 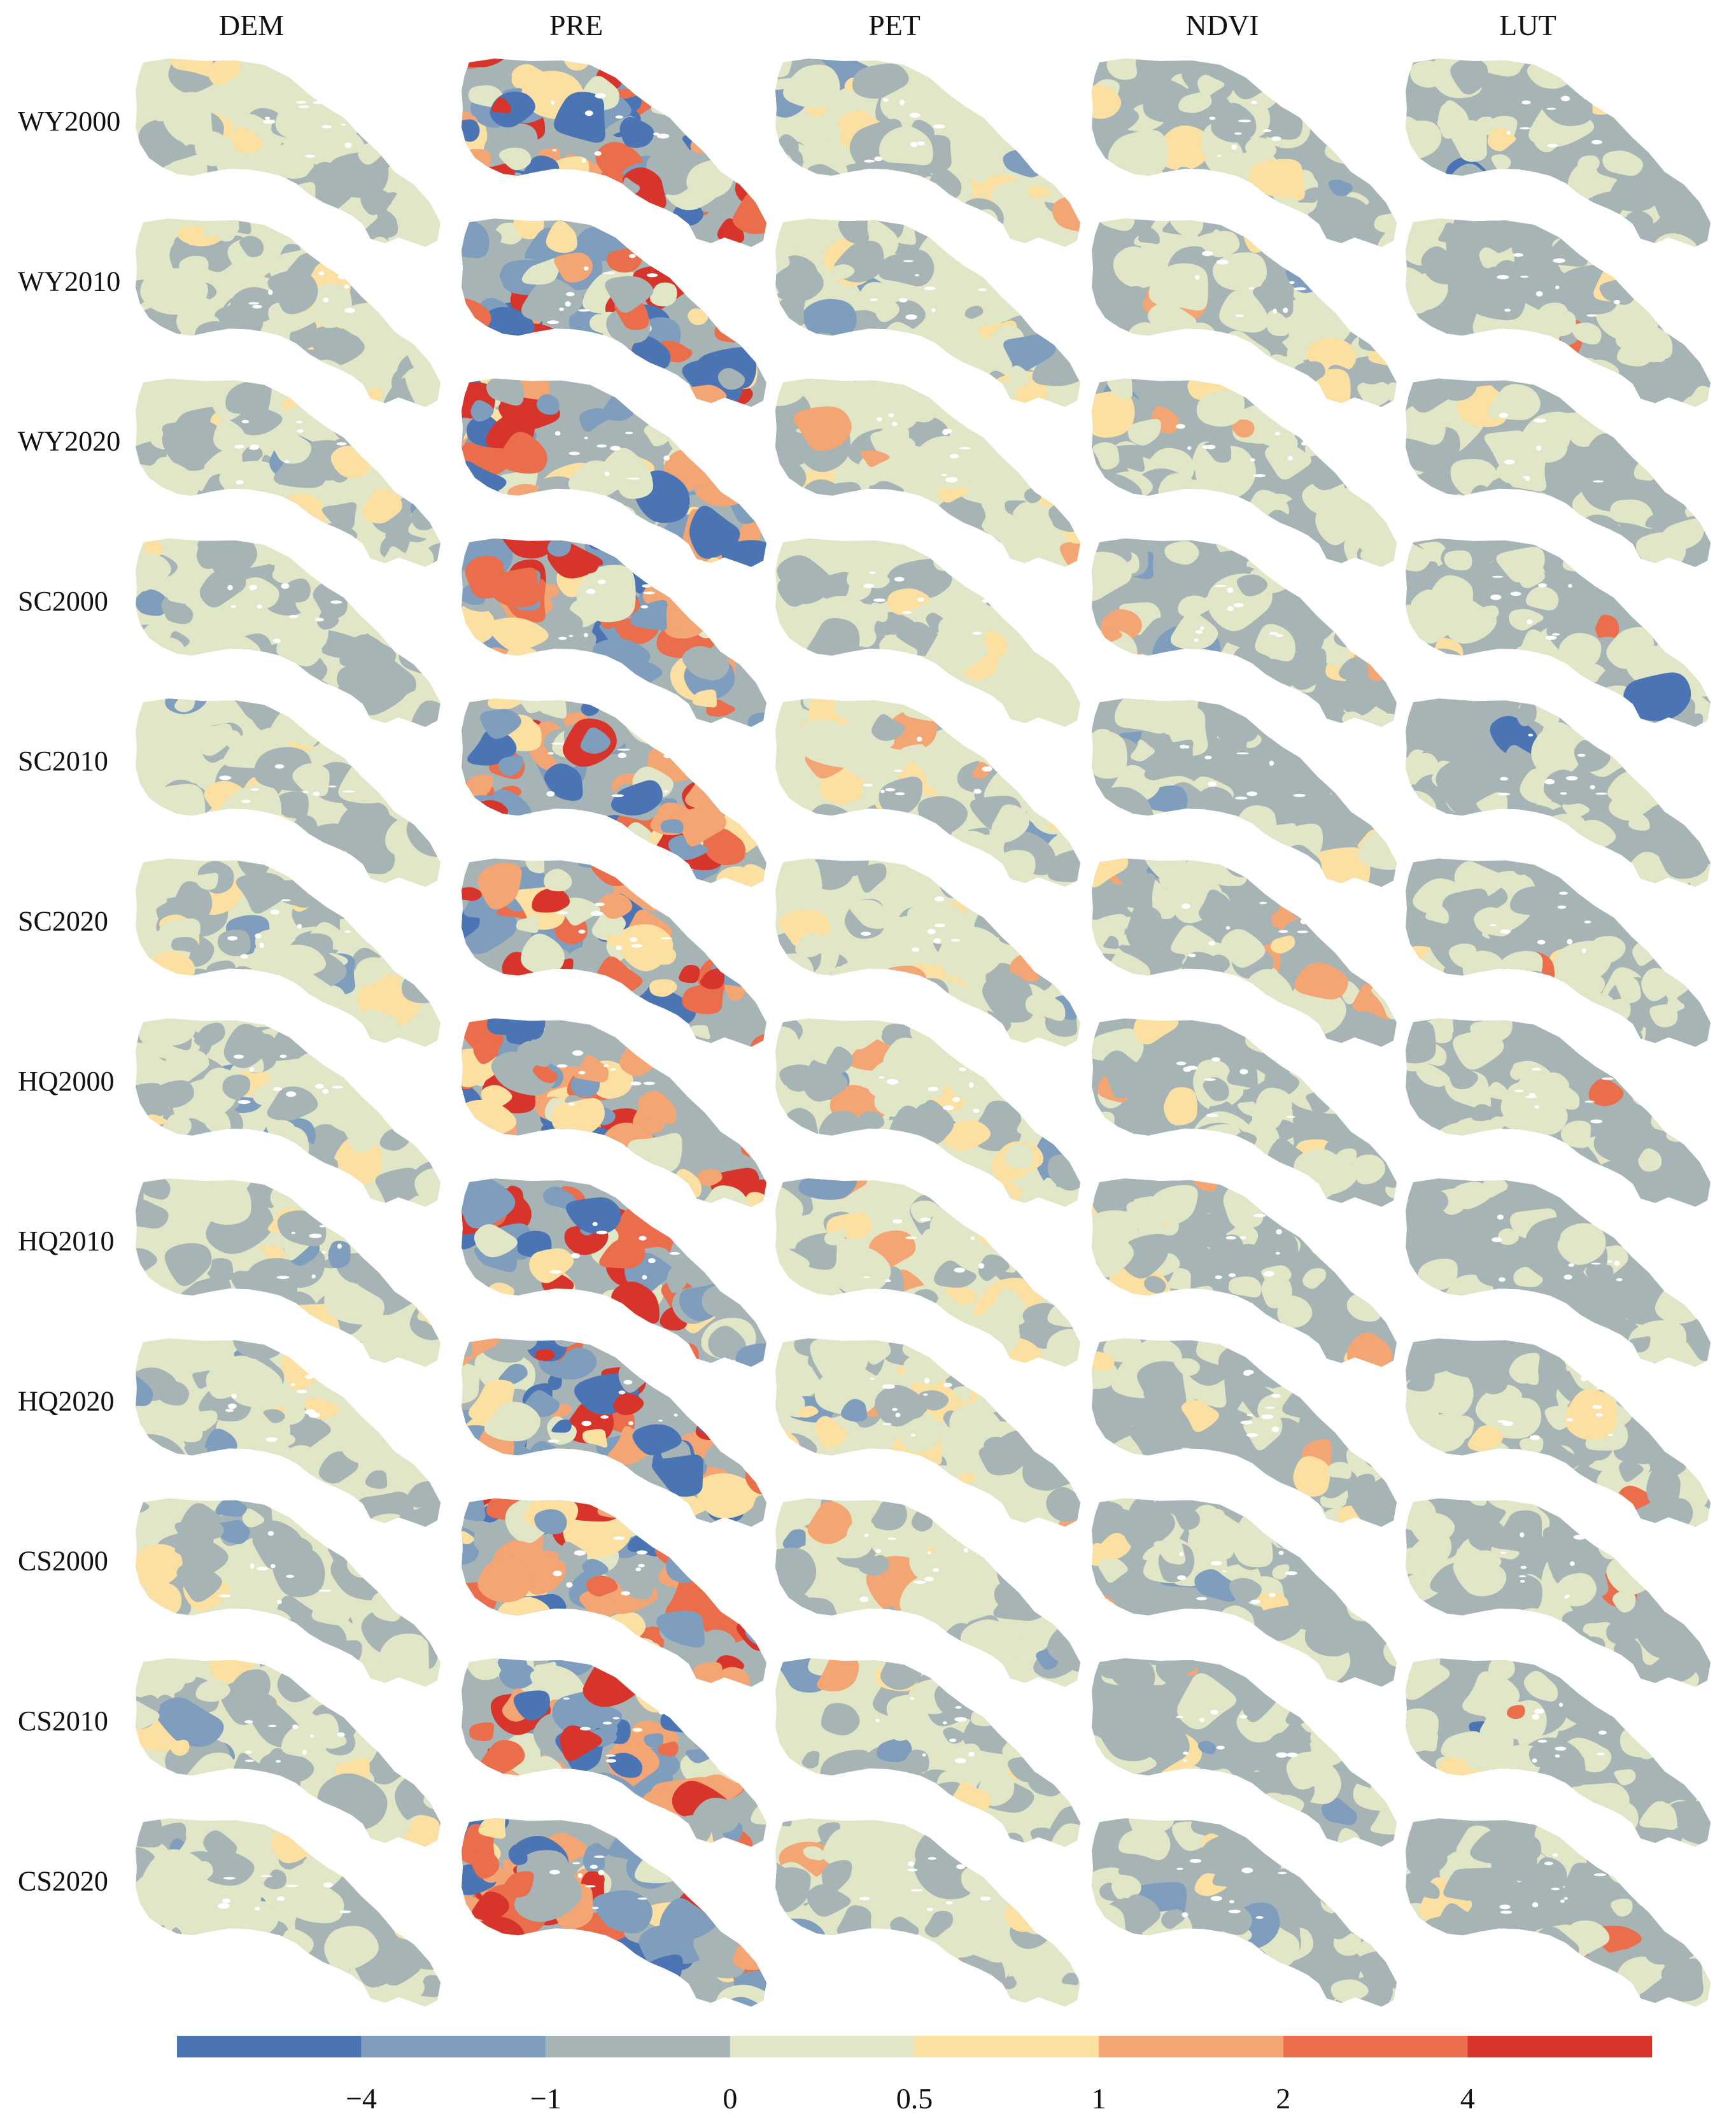 What do you see at coordinates (69, 121) in the screenshot?
I see `row-label-wy2000: WY2000` at bounding box center [69, 121].